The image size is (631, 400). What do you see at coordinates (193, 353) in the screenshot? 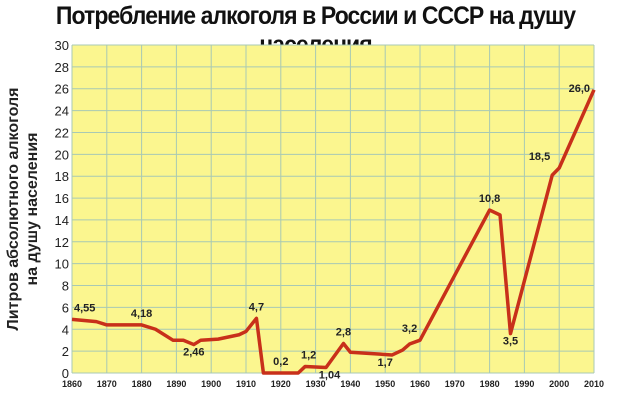
I see `data-label: 2,46` at bounding box center [193, 353].